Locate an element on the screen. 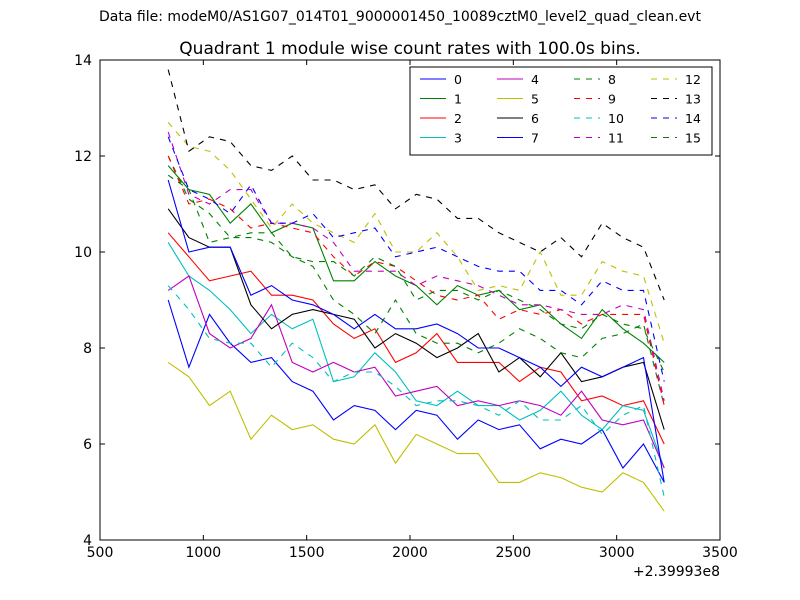 This screenshot has height=600, width=800. y-tick-label-12: 12 is located at coordinates (83, 157).